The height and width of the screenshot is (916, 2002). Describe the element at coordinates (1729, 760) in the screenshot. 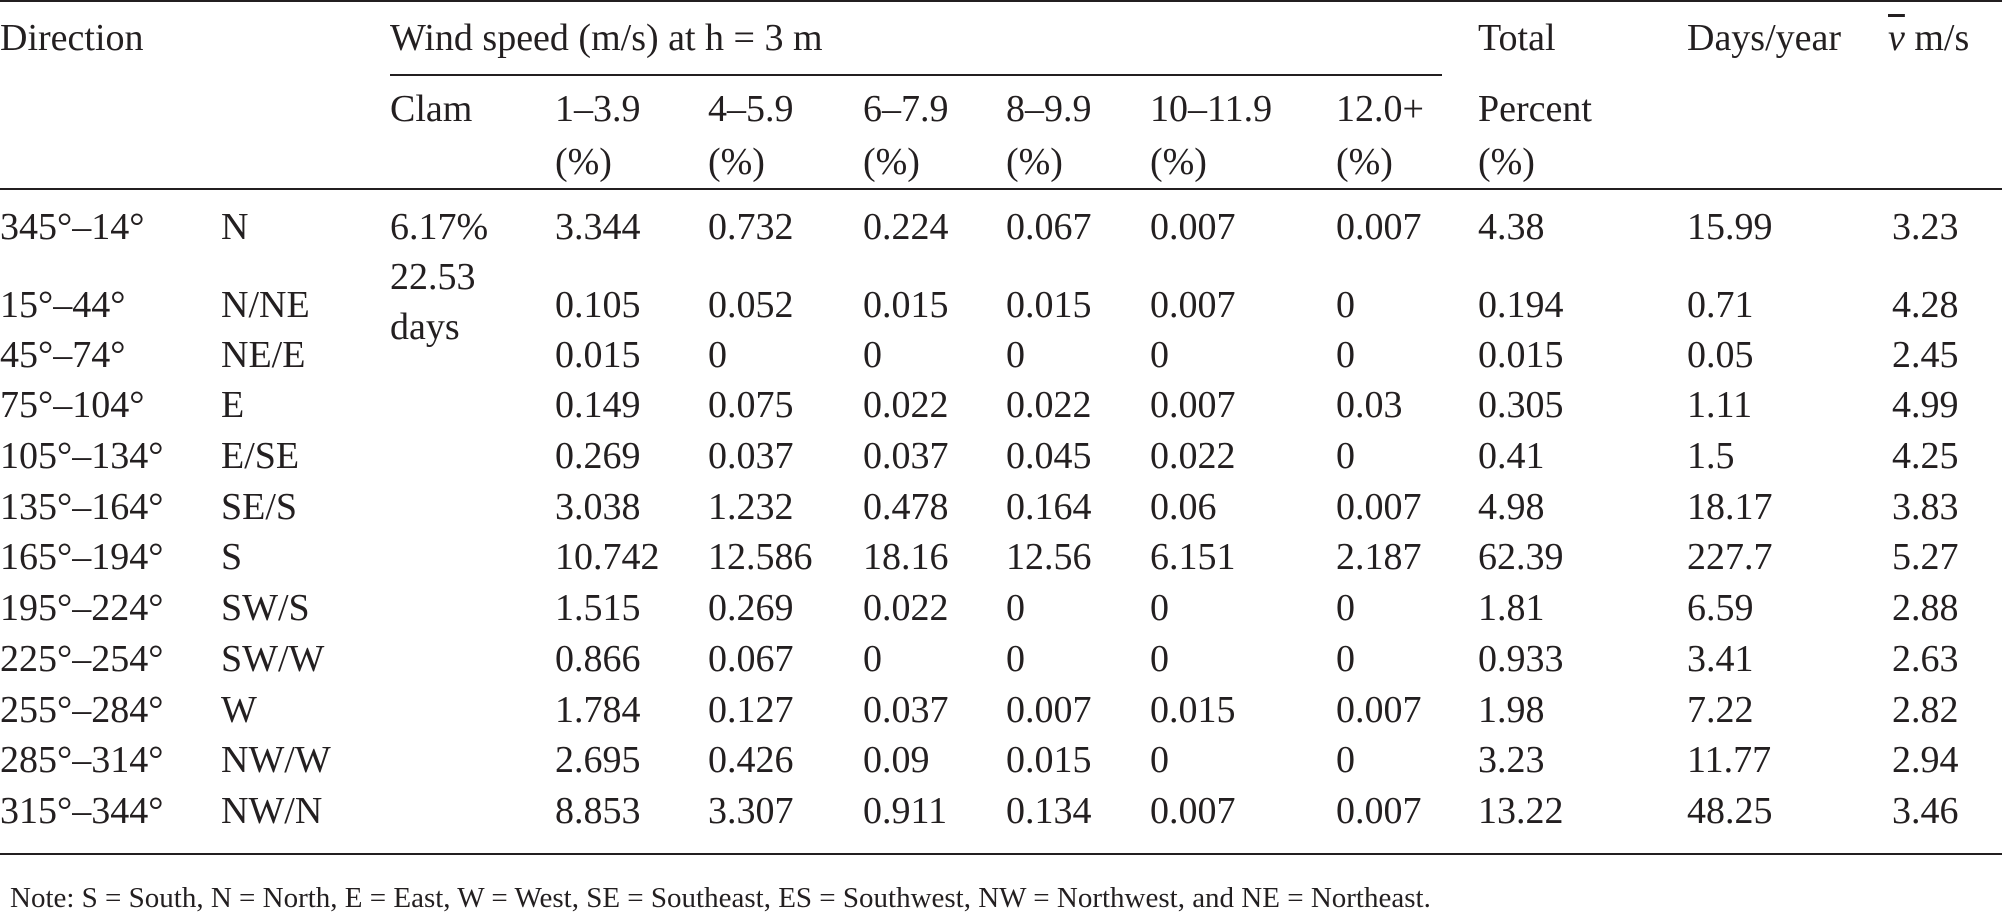

I see `cell-days-per-year: 11.77` at that location.